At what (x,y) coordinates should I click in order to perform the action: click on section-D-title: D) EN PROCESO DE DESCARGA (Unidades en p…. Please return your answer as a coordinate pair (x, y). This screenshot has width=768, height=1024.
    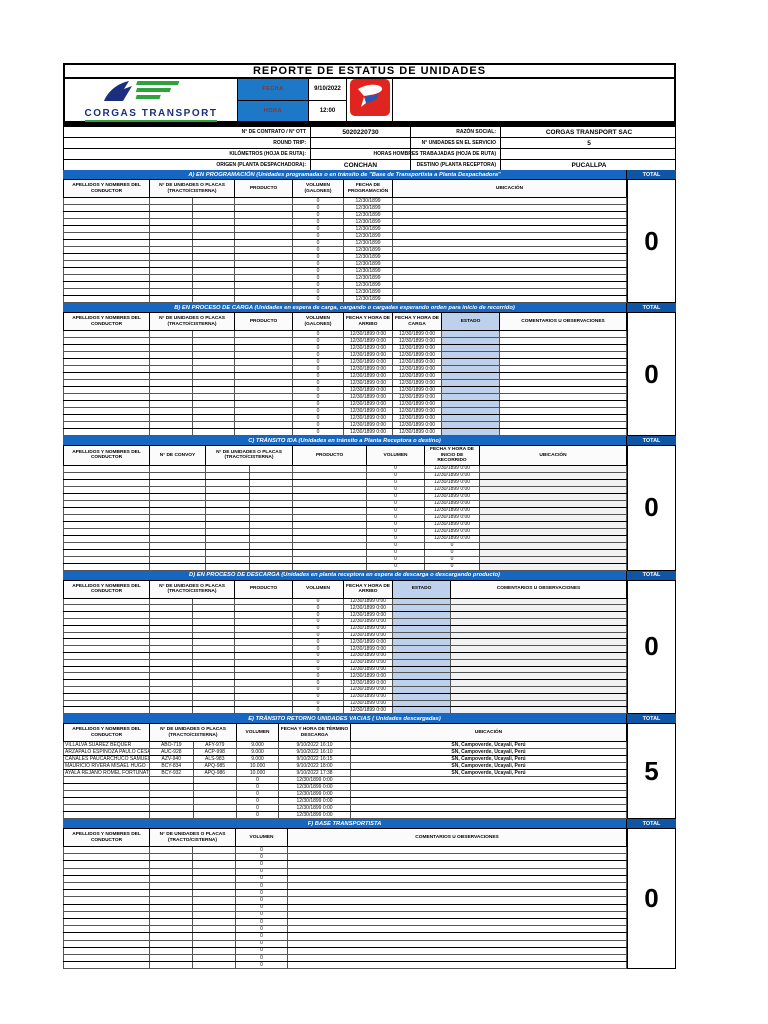
    Looking at the image, I should click on (344, 575).